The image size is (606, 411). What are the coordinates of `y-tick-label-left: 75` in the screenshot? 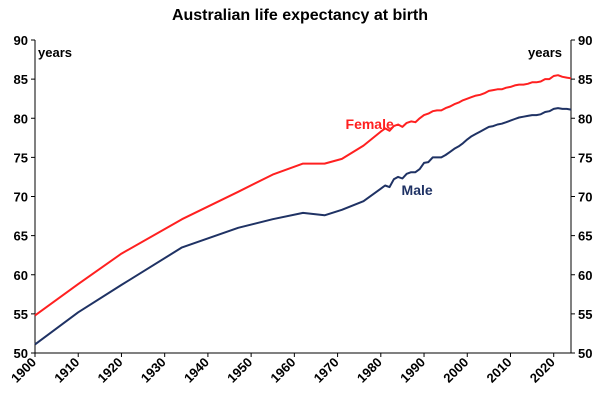 It's located at (21, 157).